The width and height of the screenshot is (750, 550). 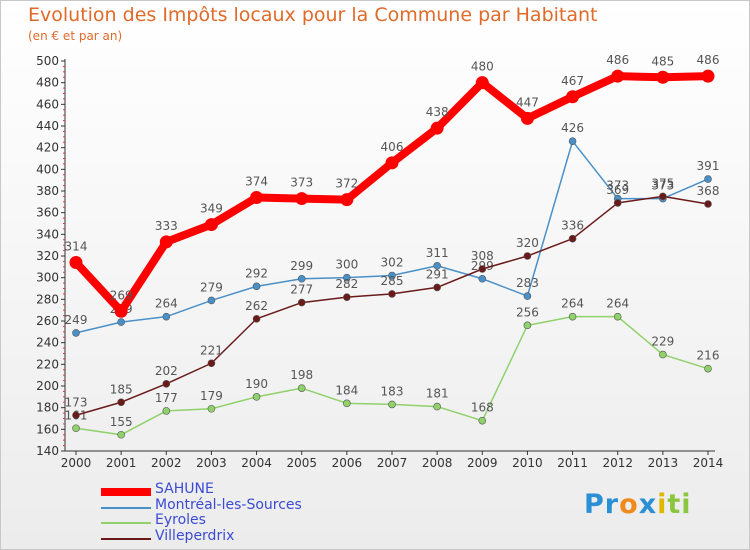 What do you see at coordinates (256, 463) in the screenshot?
I see `x-tick-label: 2004` at bounding box center [256, 463].